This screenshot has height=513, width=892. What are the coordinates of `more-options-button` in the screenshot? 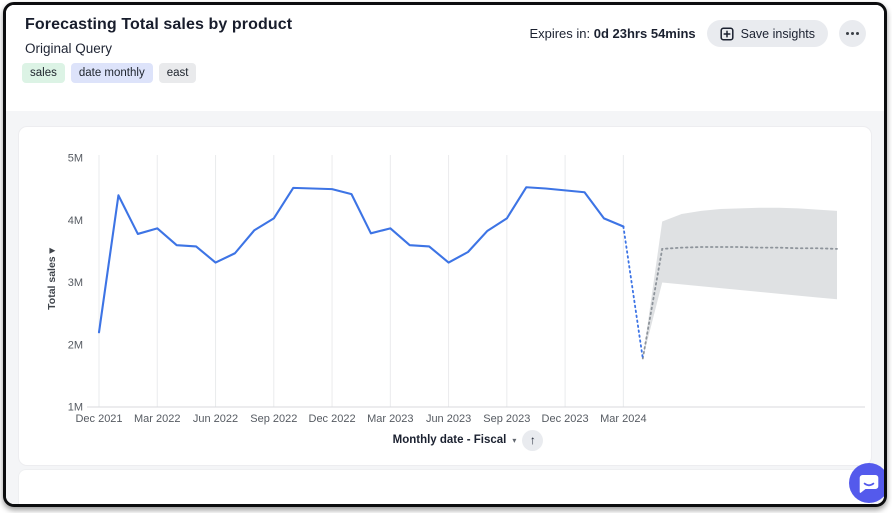 It's located at (852, 33).